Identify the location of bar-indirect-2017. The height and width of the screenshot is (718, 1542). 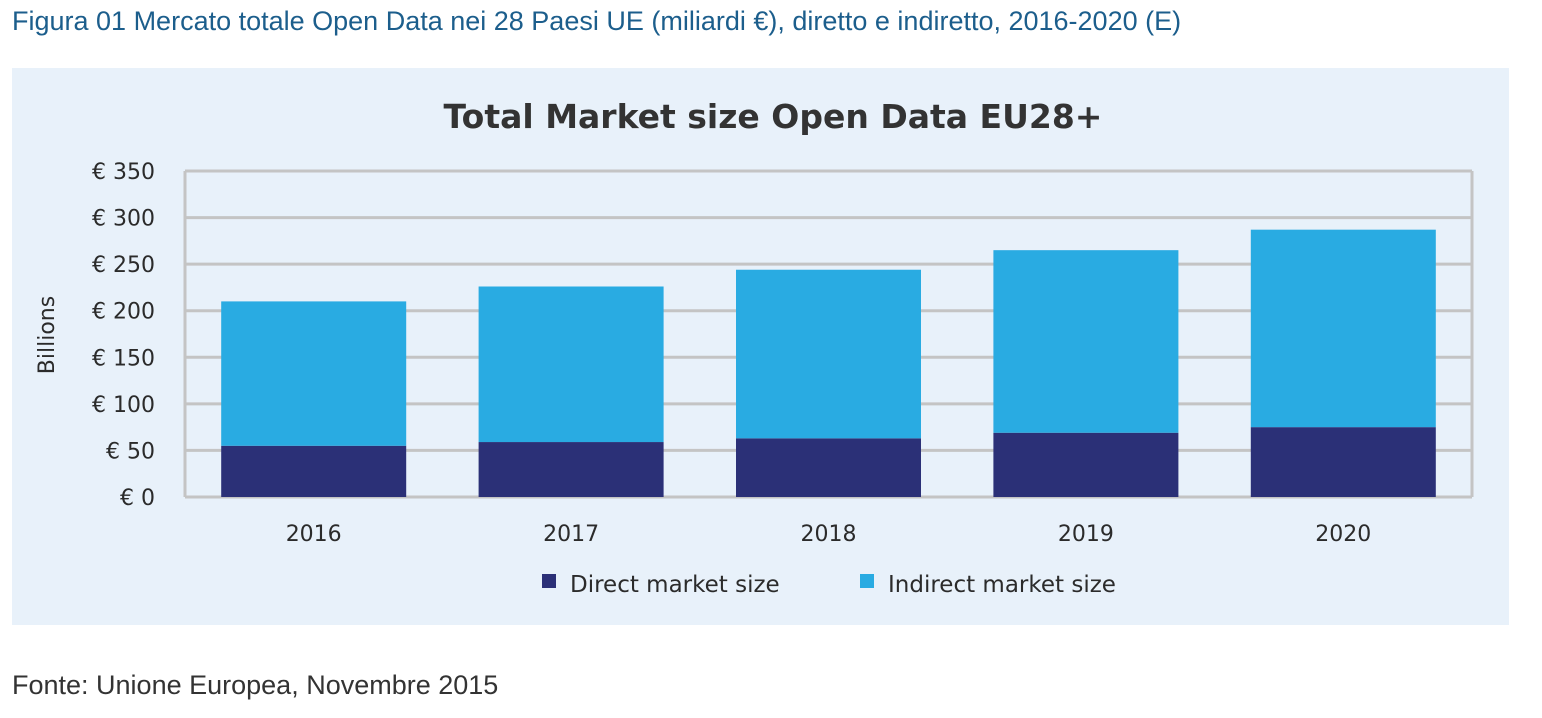
(571, 364).